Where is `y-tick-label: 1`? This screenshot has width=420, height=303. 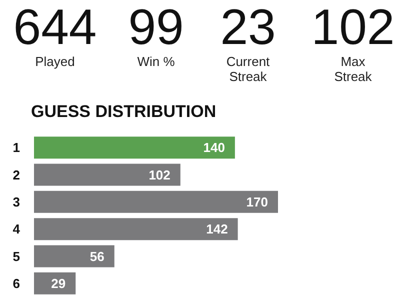
y-tick-label: 1 is located at coordinates (16, 148).